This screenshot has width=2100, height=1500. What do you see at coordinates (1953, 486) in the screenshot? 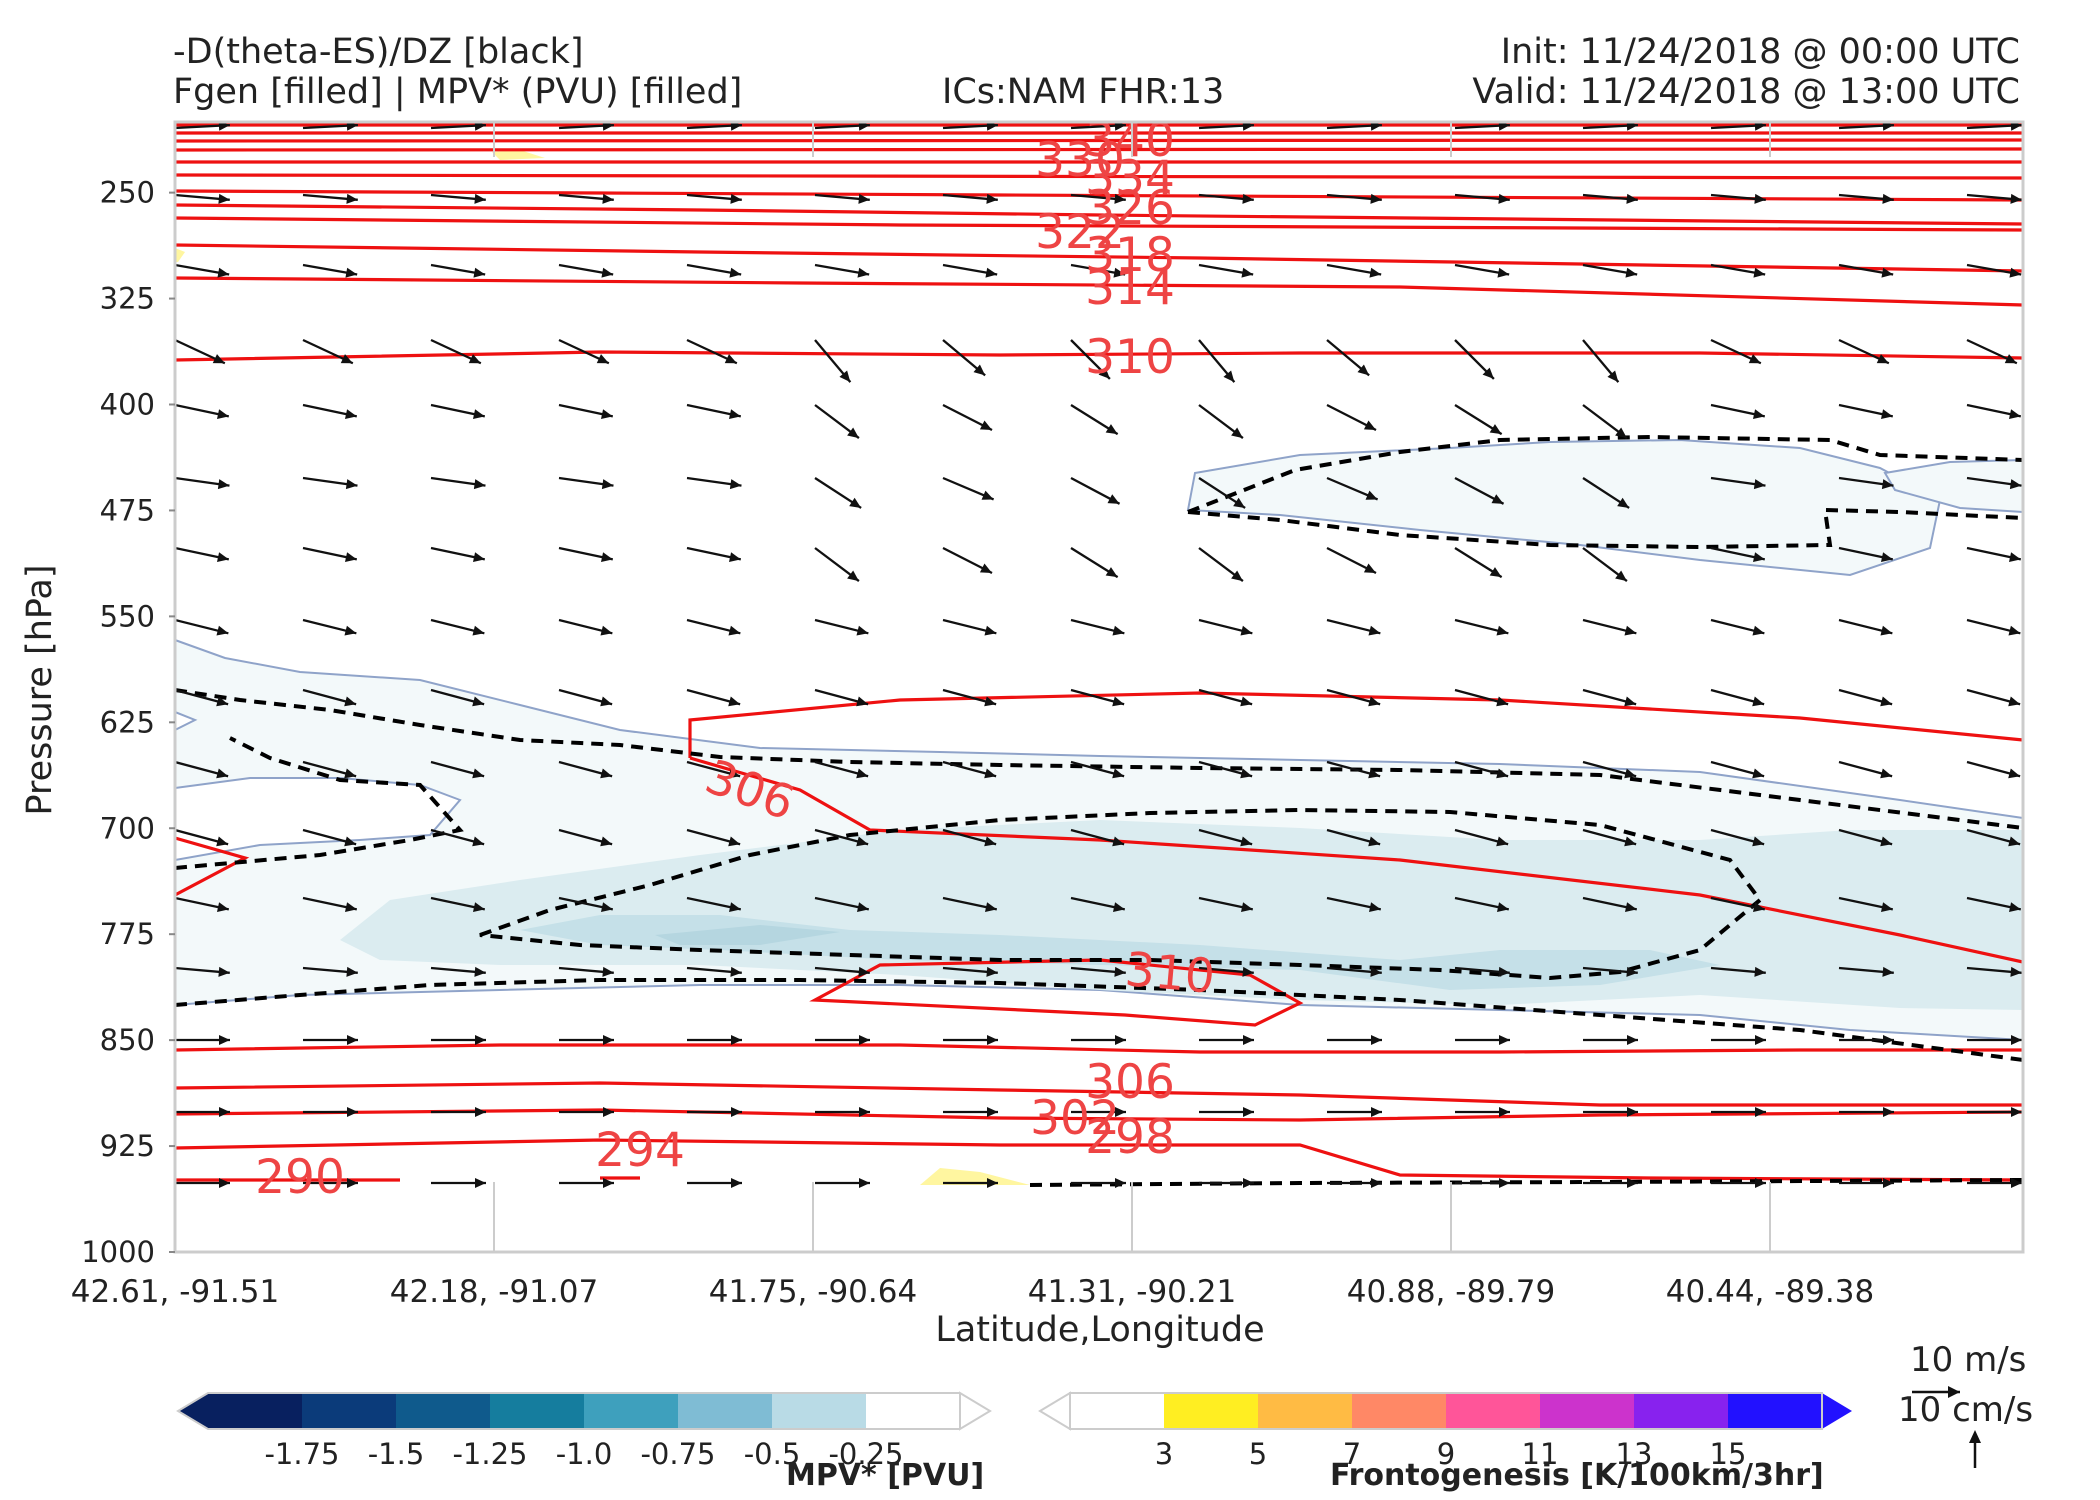
I see `mpv-shading-upper-right` at bounding box center [1953, 486].